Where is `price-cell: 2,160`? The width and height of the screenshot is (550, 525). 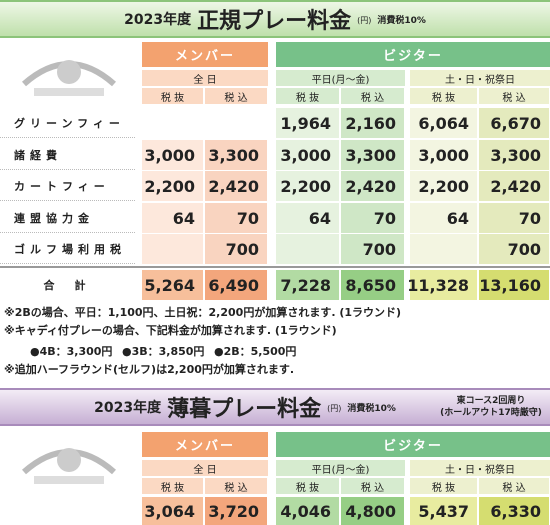 price-cell: 2,160 is located at coordinates (372, 123).